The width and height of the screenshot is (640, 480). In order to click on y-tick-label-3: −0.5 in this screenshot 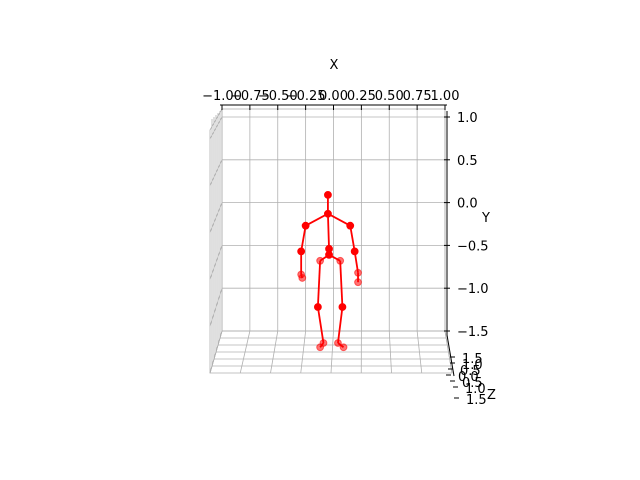, I will do `click(473, 246)`.